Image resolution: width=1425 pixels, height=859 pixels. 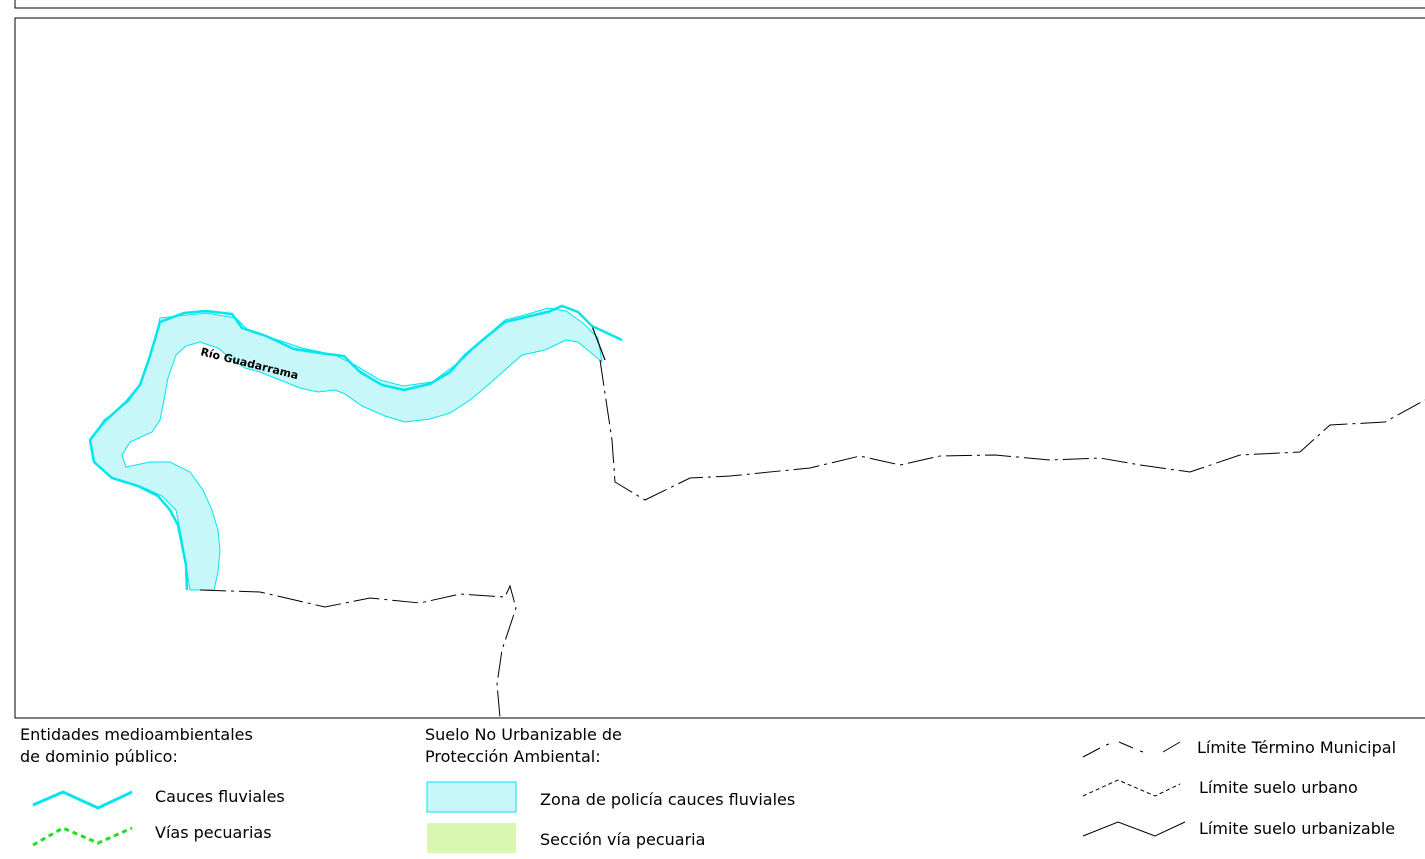 What do you see at coordinates (358, 651) in the screenshot?
I see `boundary-line-south` at bounding box center [358, 651].